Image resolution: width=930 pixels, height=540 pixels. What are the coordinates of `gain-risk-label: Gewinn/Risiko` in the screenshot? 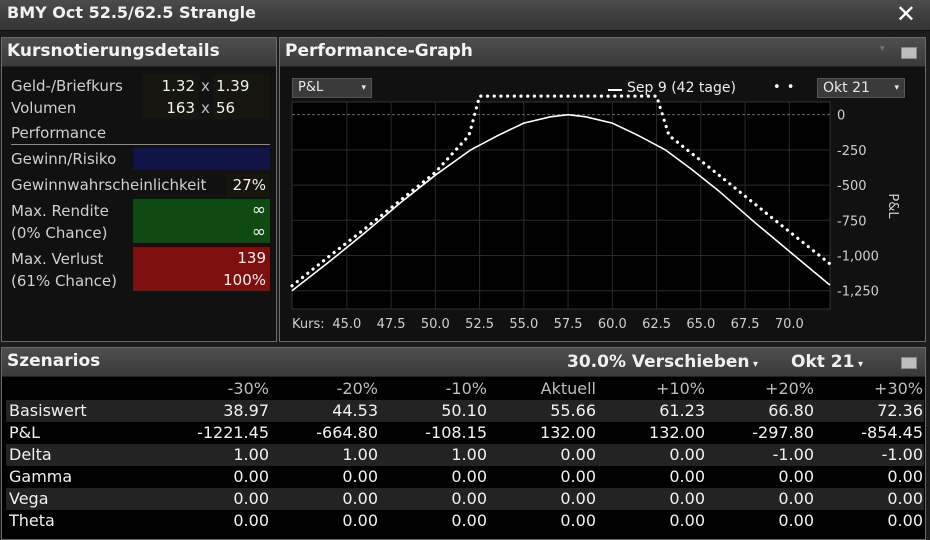 It's located at (64, 159).